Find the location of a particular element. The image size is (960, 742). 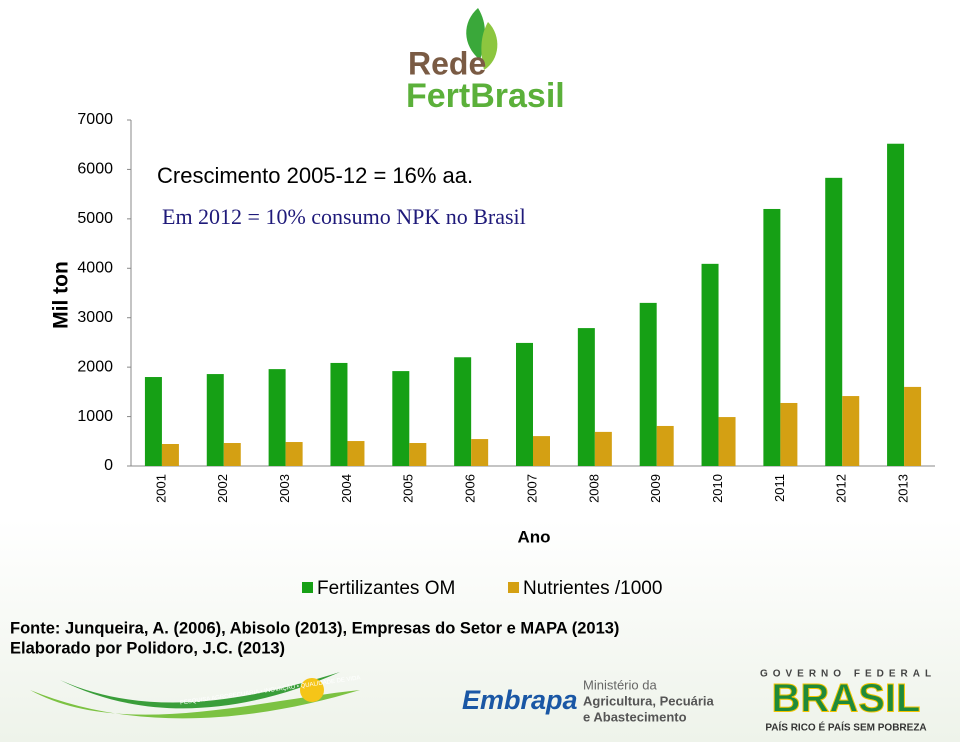

x-tick-label: 2009 is located at coordinates (655, 488).